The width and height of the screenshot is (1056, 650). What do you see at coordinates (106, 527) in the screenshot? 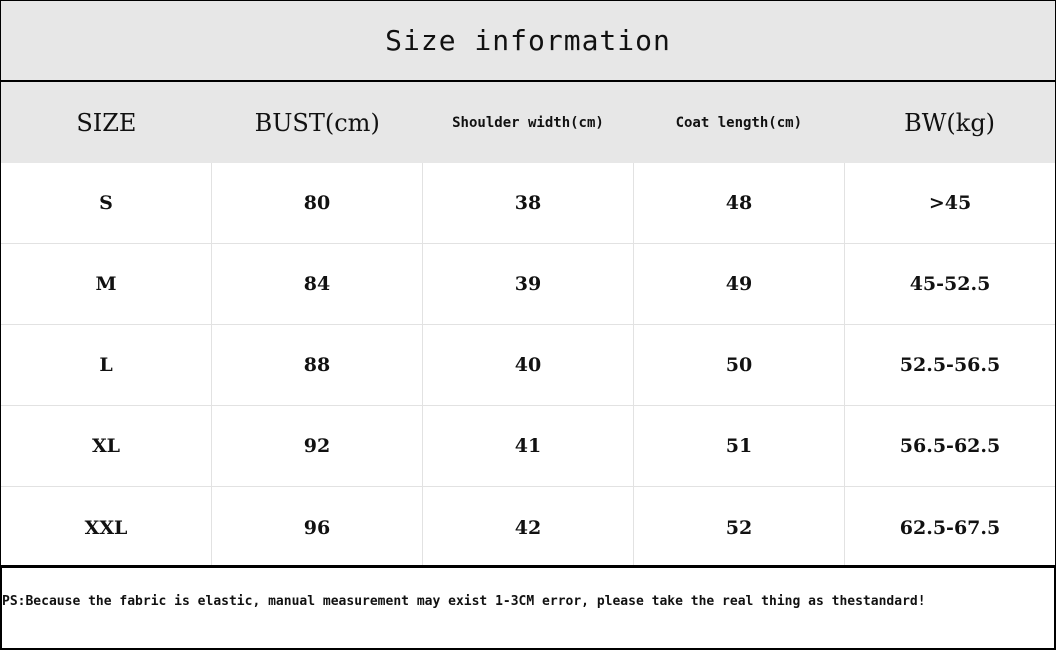
I see `table-cell: XXL` at bounding box center [106, 527].